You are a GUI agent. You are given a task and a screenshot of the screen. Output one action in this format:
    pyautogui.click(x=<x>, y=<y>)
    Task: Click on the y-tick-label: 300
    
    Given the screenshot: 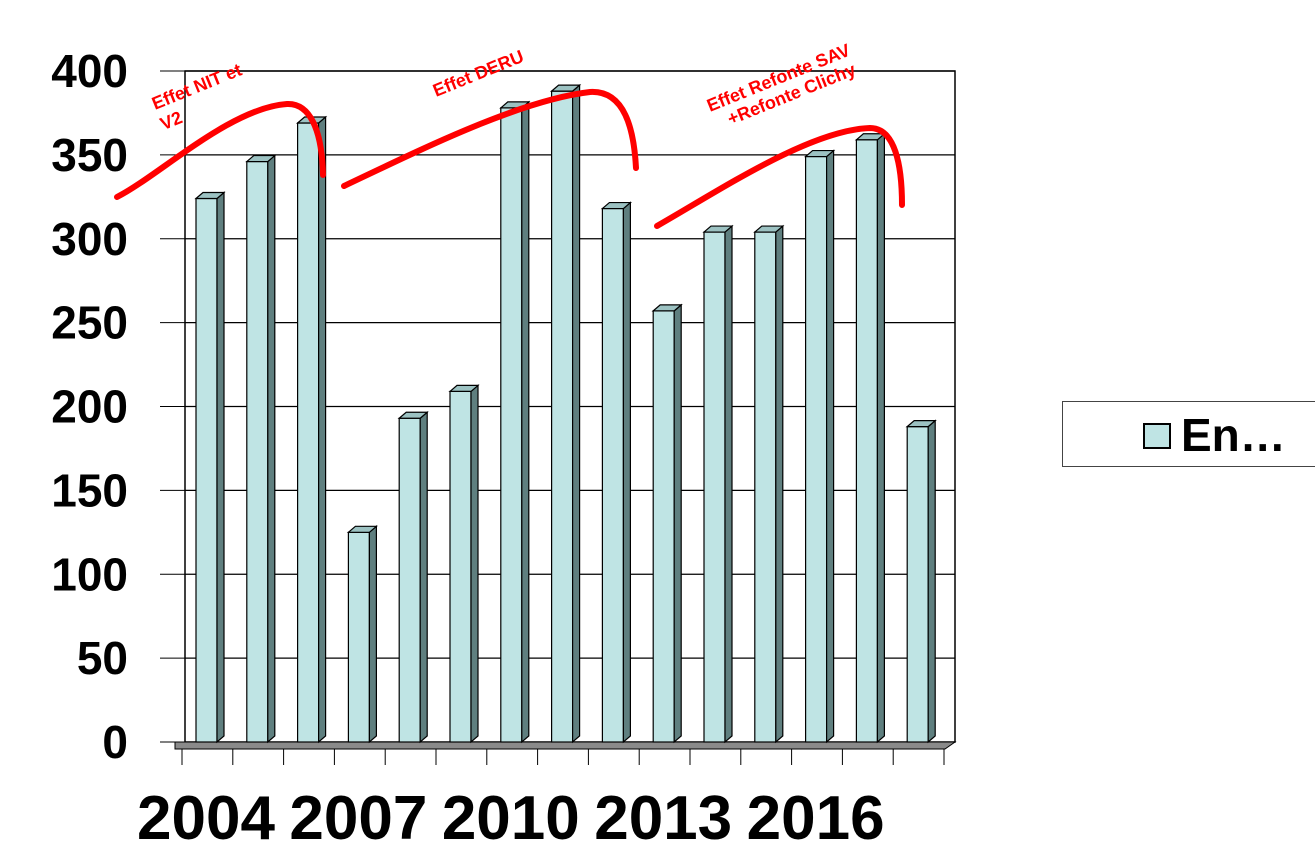 What is the action you would take?
    pyautogui.click(x=89, y=239)
    